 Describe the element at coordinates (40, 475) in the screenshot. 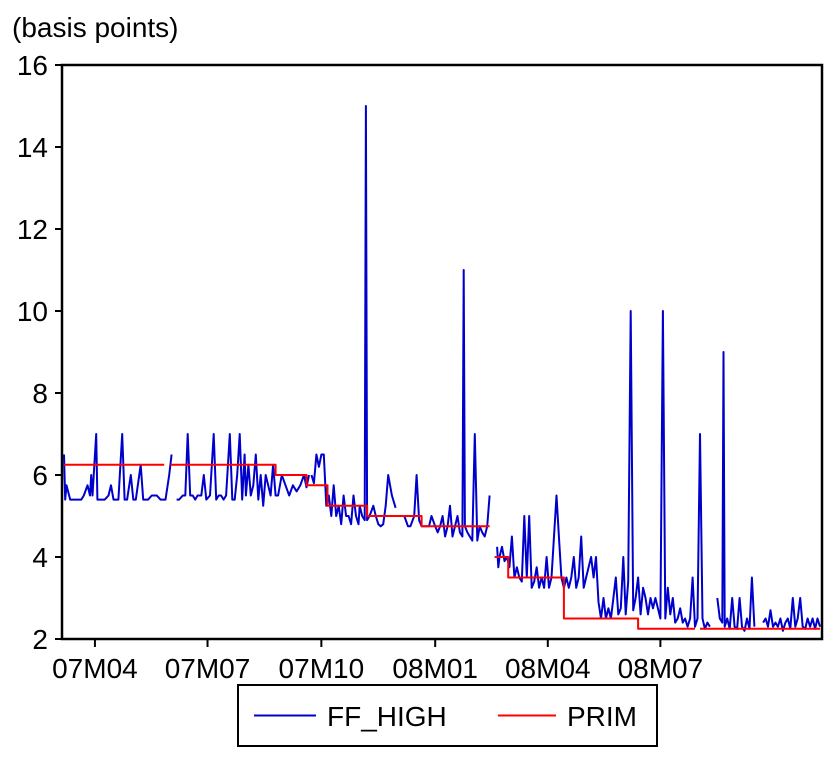

I see `y-tick-label: 6` at that location.